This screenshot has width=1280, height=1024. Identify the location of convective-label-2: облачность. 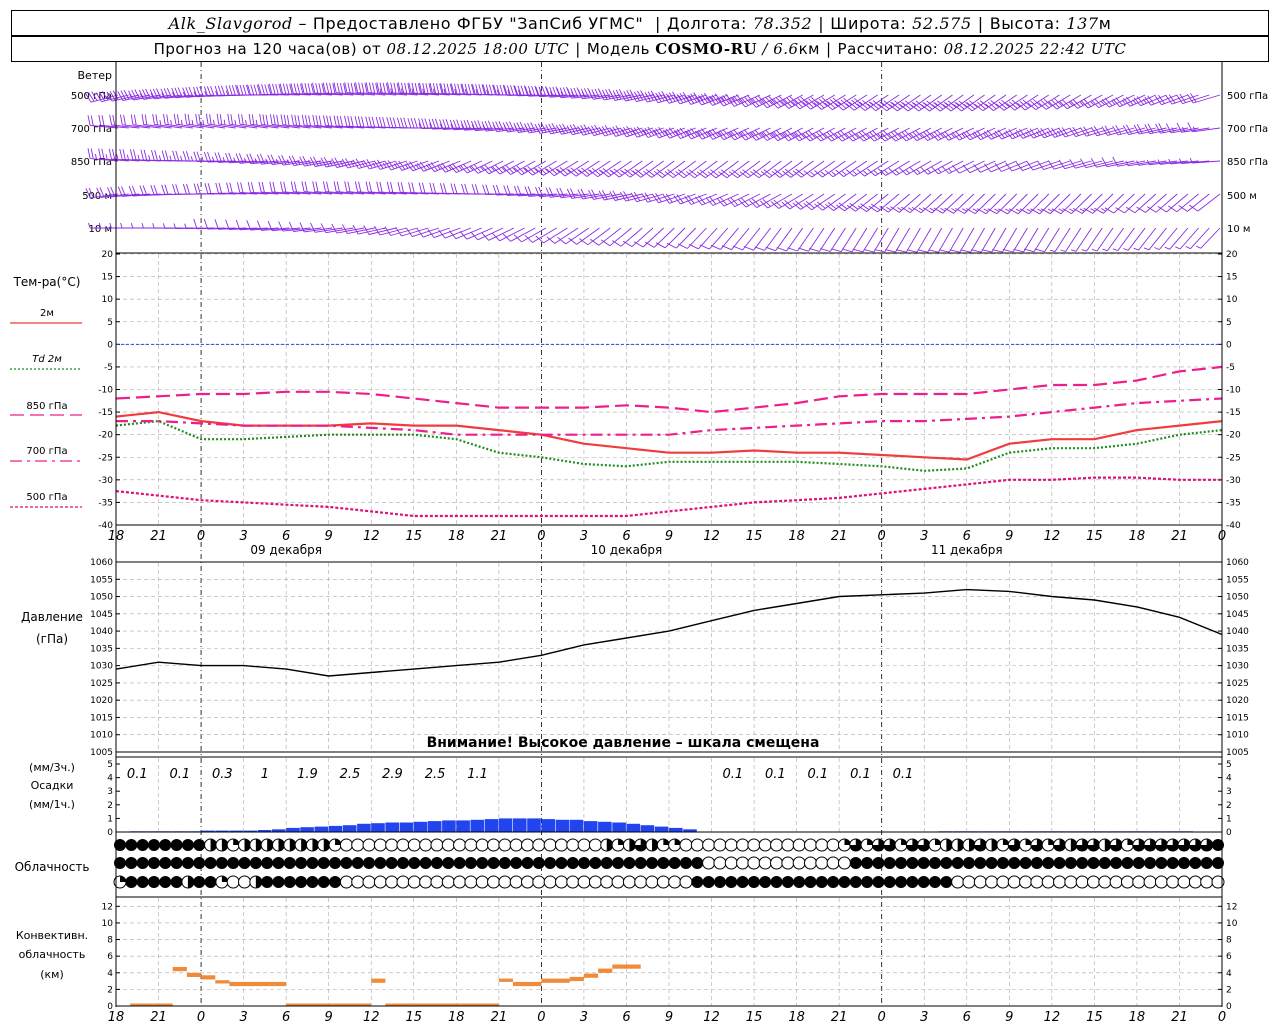
(52, 954).